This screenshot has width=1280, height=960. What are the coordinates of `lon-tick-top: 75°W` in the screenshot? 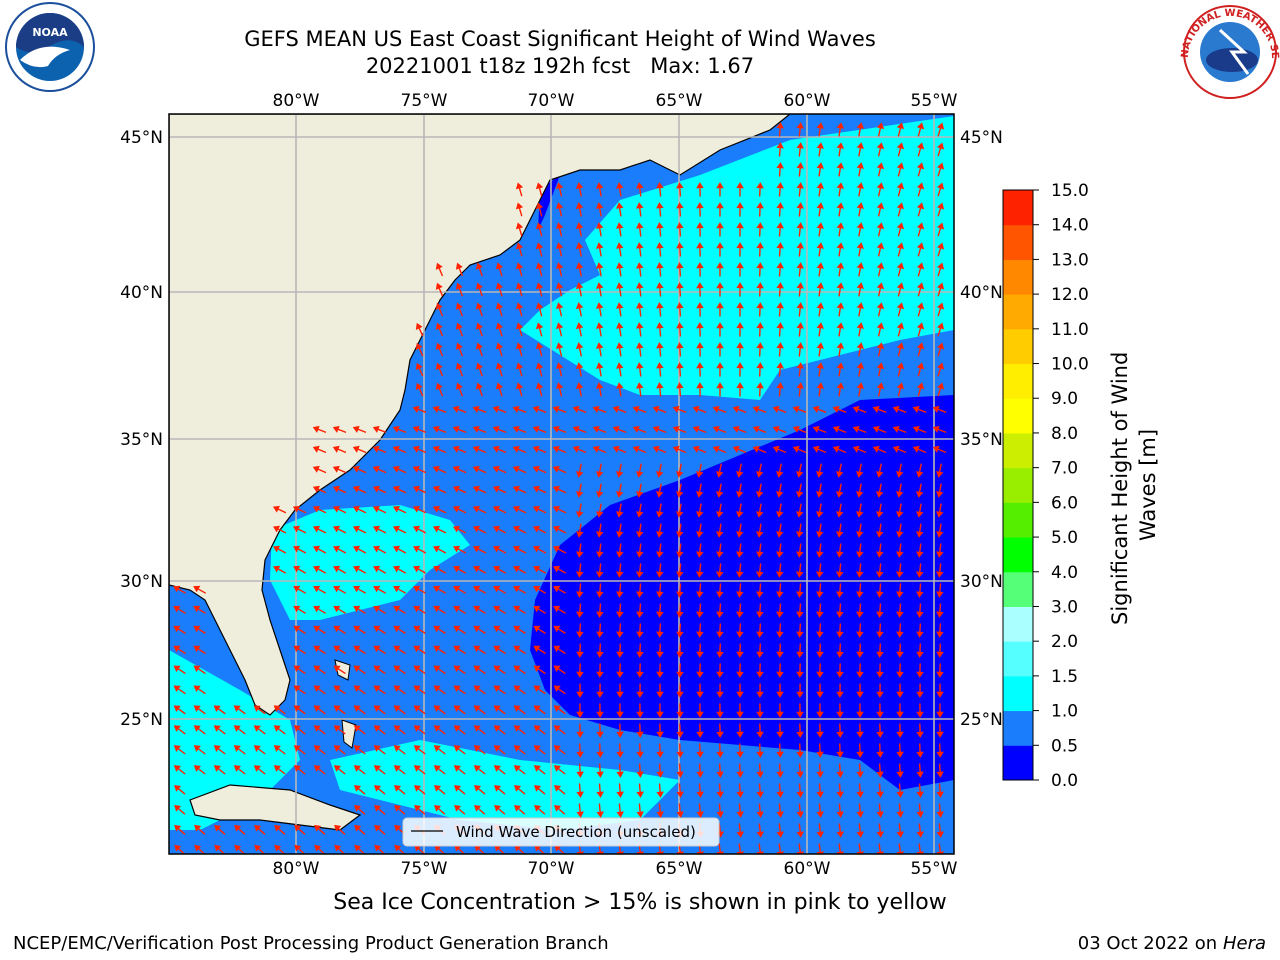 It's located at (424, 101).